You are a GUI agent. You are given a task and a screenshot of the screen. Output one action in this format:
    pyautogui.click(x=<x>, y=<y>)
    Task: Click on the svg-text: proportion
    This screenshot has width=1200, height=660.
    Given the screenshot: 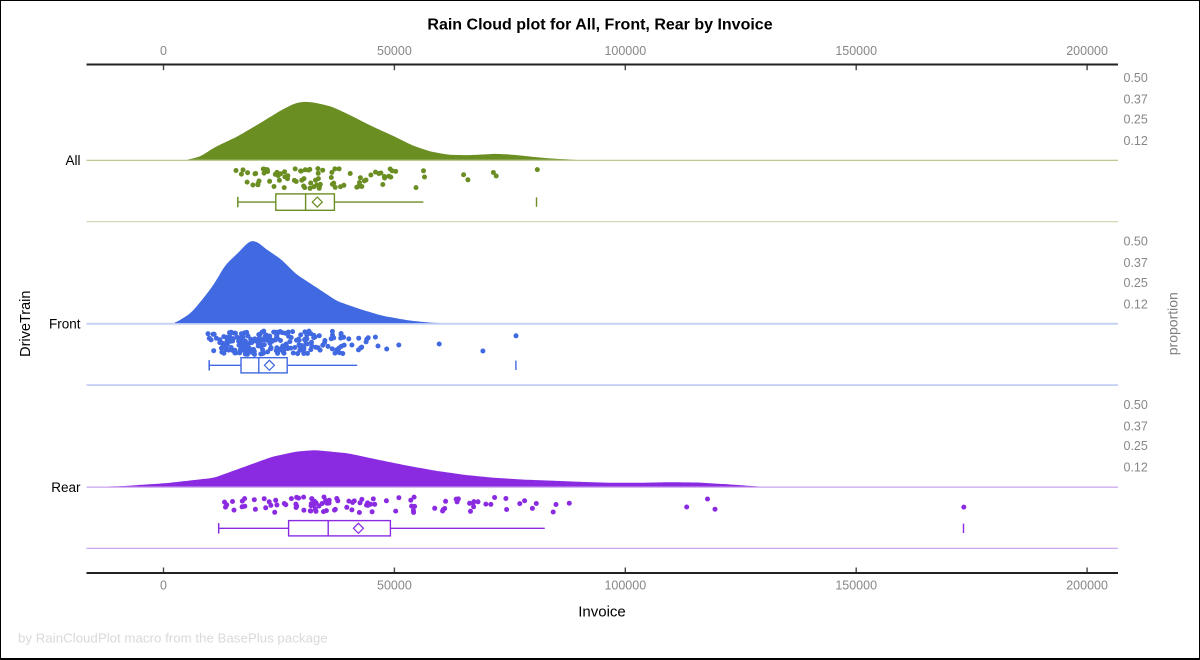 What is the action you would take?
    pyautogui.click(x=1173, y=323)
    